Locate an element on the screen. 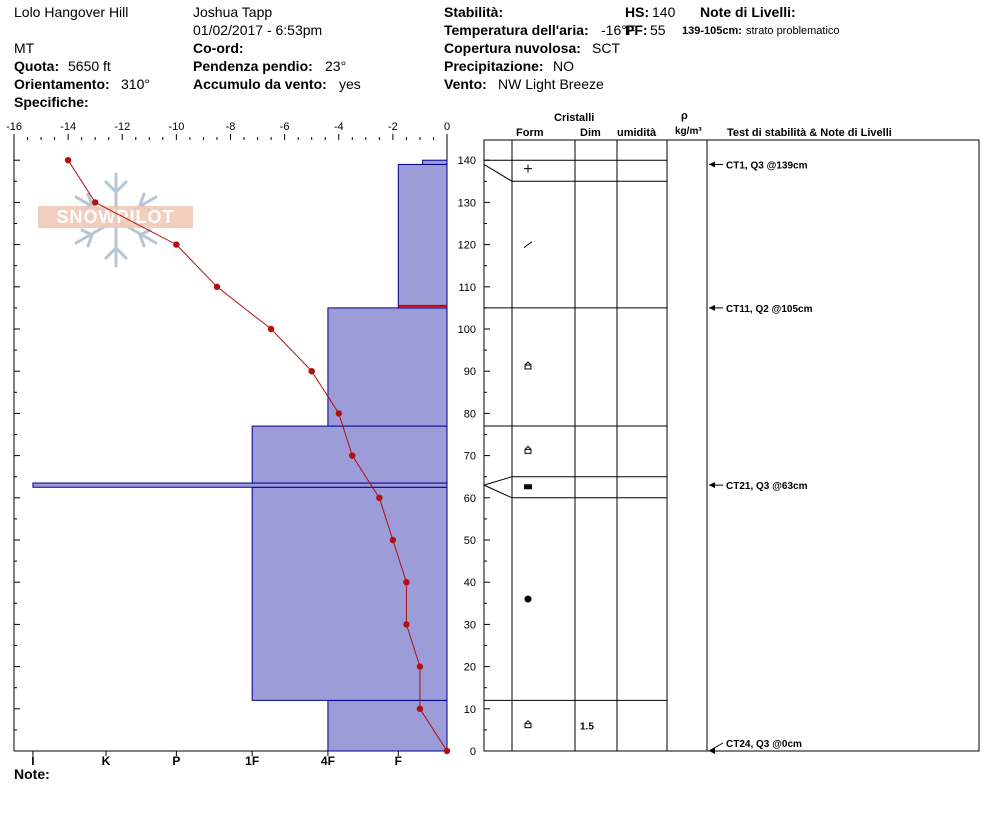 The height and width of the screenshot is (840, 994). slope-value: 23° is located at coordinates (336, 66).